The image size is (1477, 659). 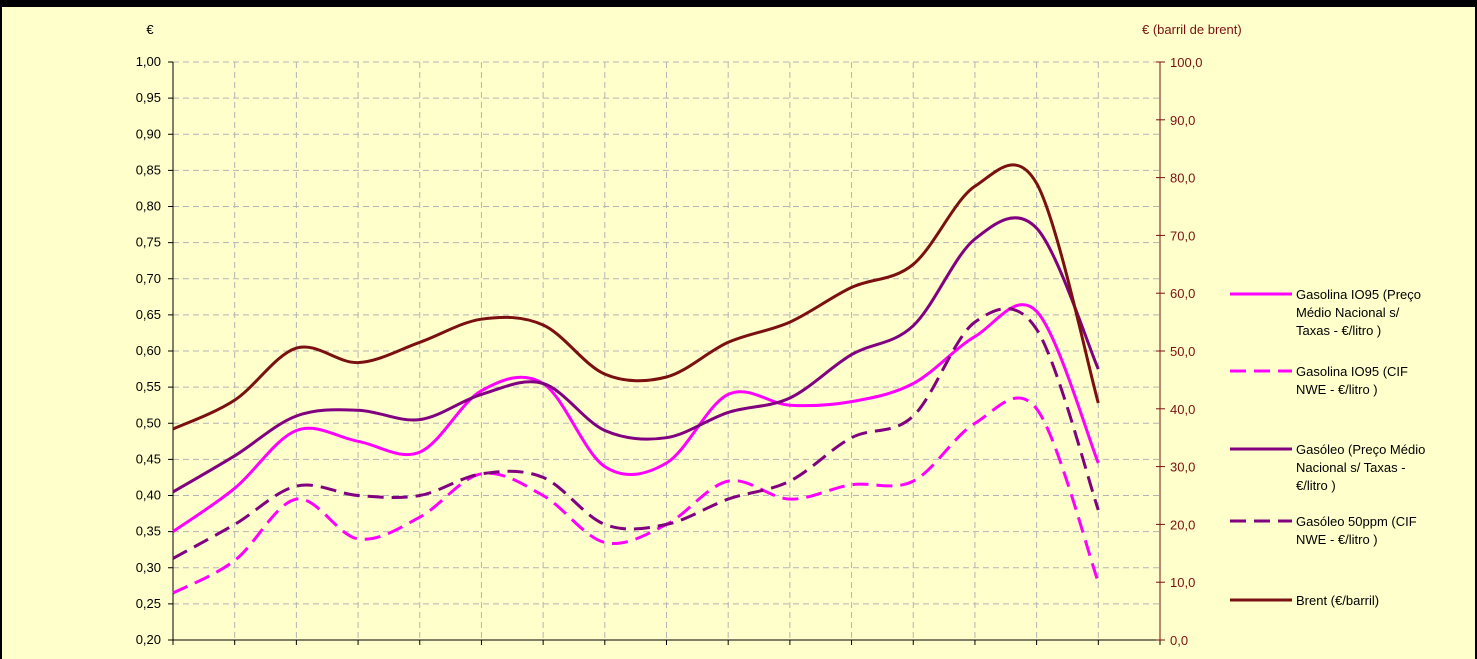 I want to click on right-tick-label: 30,0, so click(x=1182, y=467).